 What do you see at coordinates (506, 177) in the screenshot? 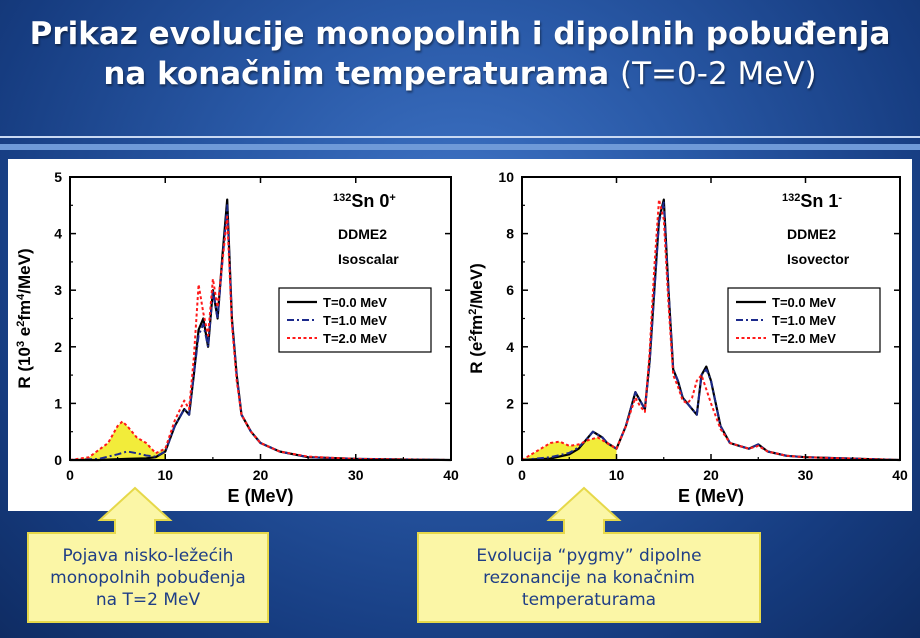
I see `chart-2-ytick-label: 10` at bounding box center [506, 177].